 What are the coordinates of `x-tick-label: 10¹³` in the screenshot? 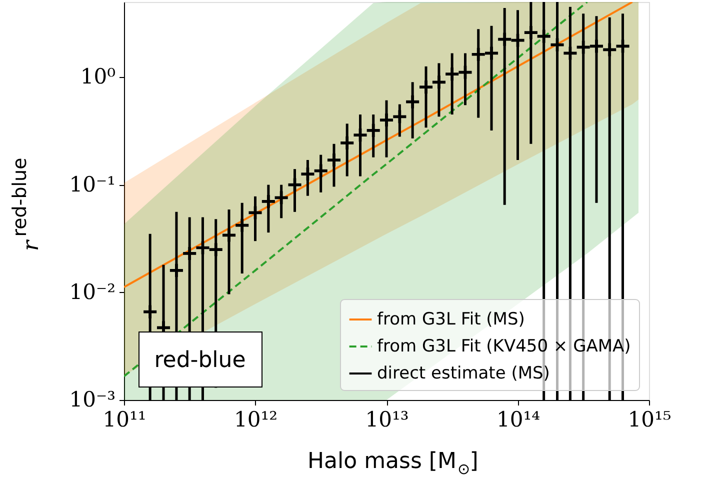 It's located at (387, 420).